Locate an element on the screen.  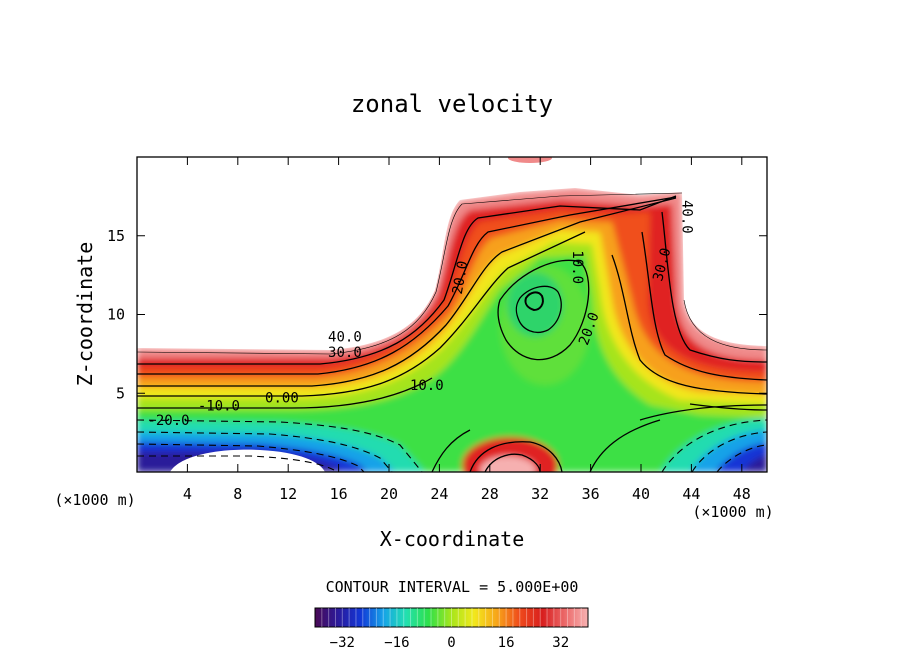
contour-label: 0.00 is located at coordinates (282, 399).